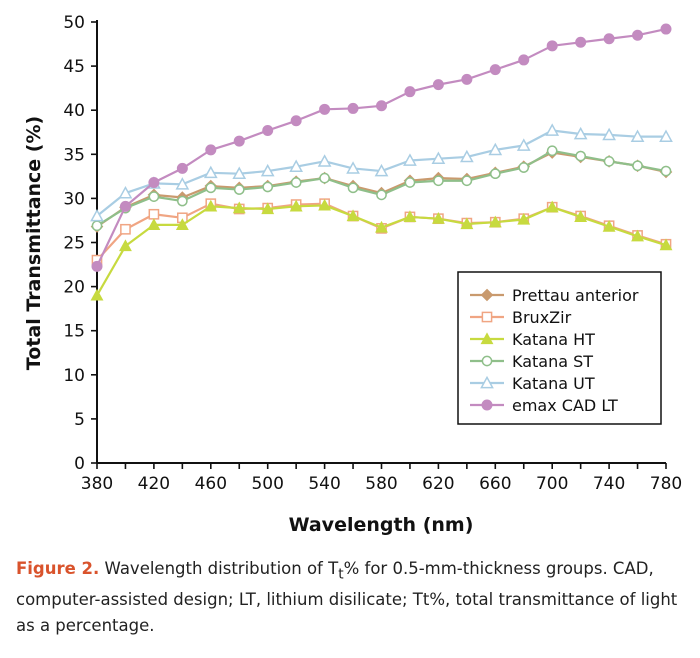  Describe the element at coordinates (495, 484) in the screenshot. I see `x-tick-label: 660` at that location.